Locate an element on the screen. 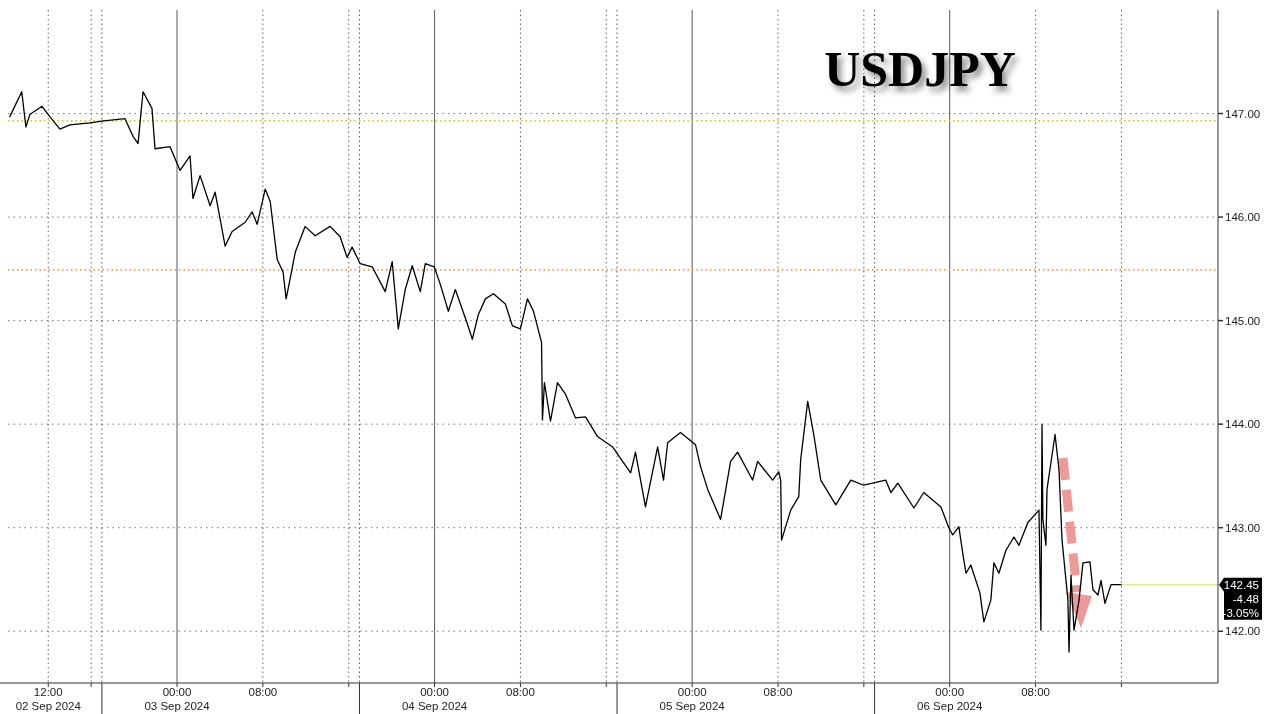  text: USDJPY is located at coordinates (920, 69).